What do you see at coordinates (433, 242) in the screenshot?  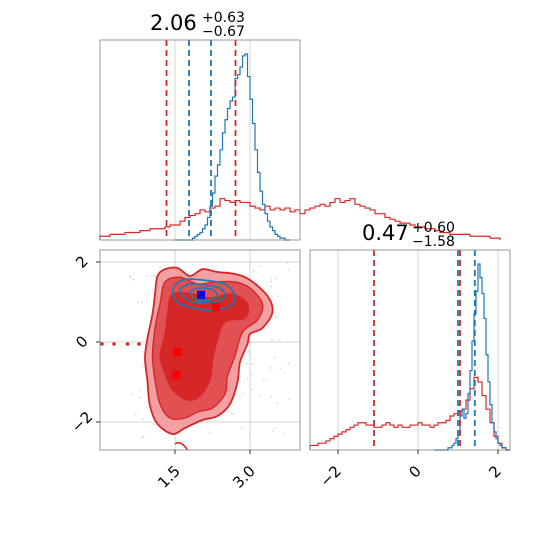 I see `hist2-title-lower: −1.58` at bounding box center [433, 242].